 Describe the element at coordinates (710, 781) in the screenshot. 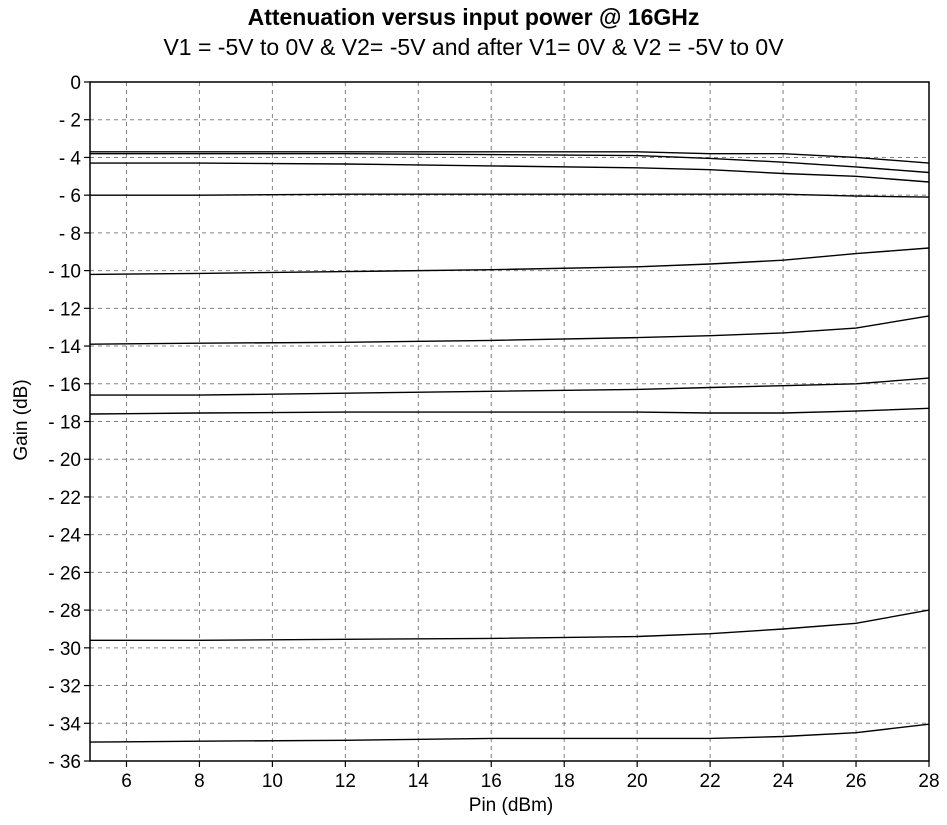

I see `x-tick-label: 22` at that location.